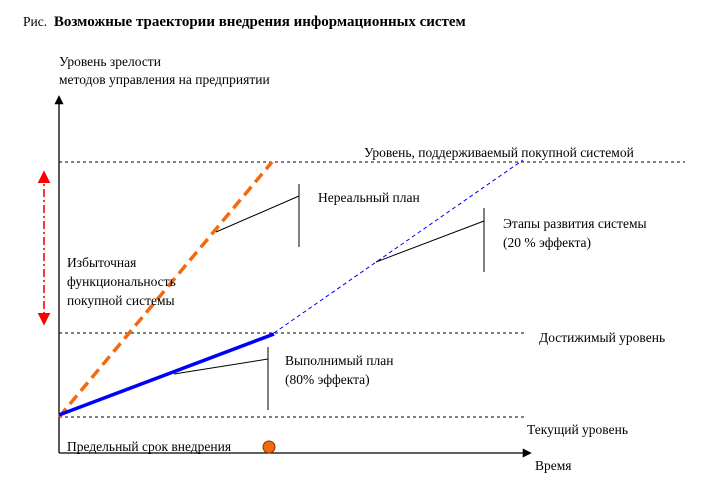  What do you see at coordinates (269, 447) in the screenshot?
I see `deadline-marker` at bounding box center [269, 447].